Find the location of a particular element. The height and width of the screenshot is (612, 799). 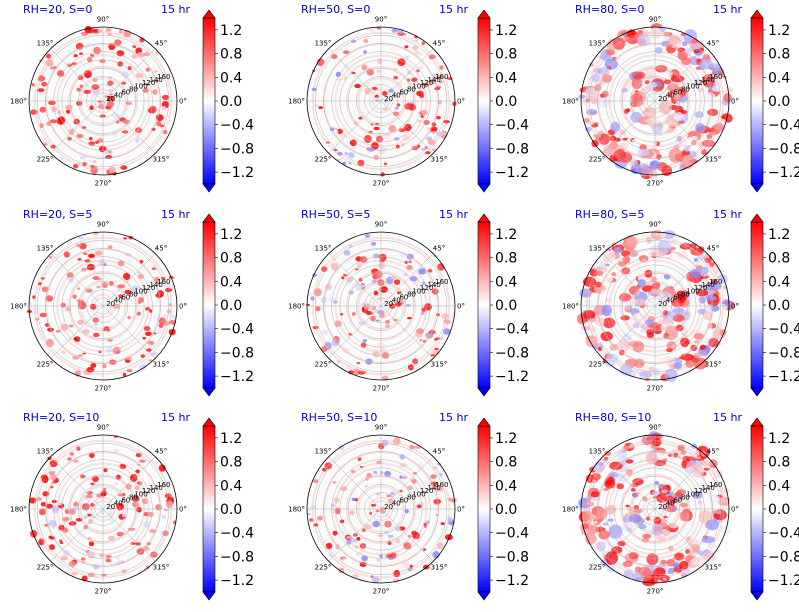

colorbar: 1.2 0.8 0.4 0.0 −0.4 −0.8 −1.2 is located at coordinates (774, 101).